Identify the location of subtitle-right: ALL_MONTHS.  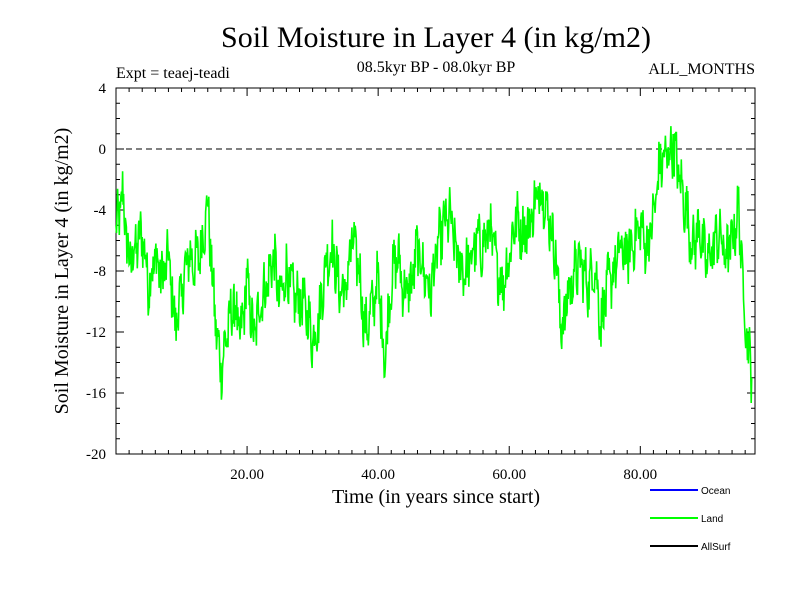
(701, 69).